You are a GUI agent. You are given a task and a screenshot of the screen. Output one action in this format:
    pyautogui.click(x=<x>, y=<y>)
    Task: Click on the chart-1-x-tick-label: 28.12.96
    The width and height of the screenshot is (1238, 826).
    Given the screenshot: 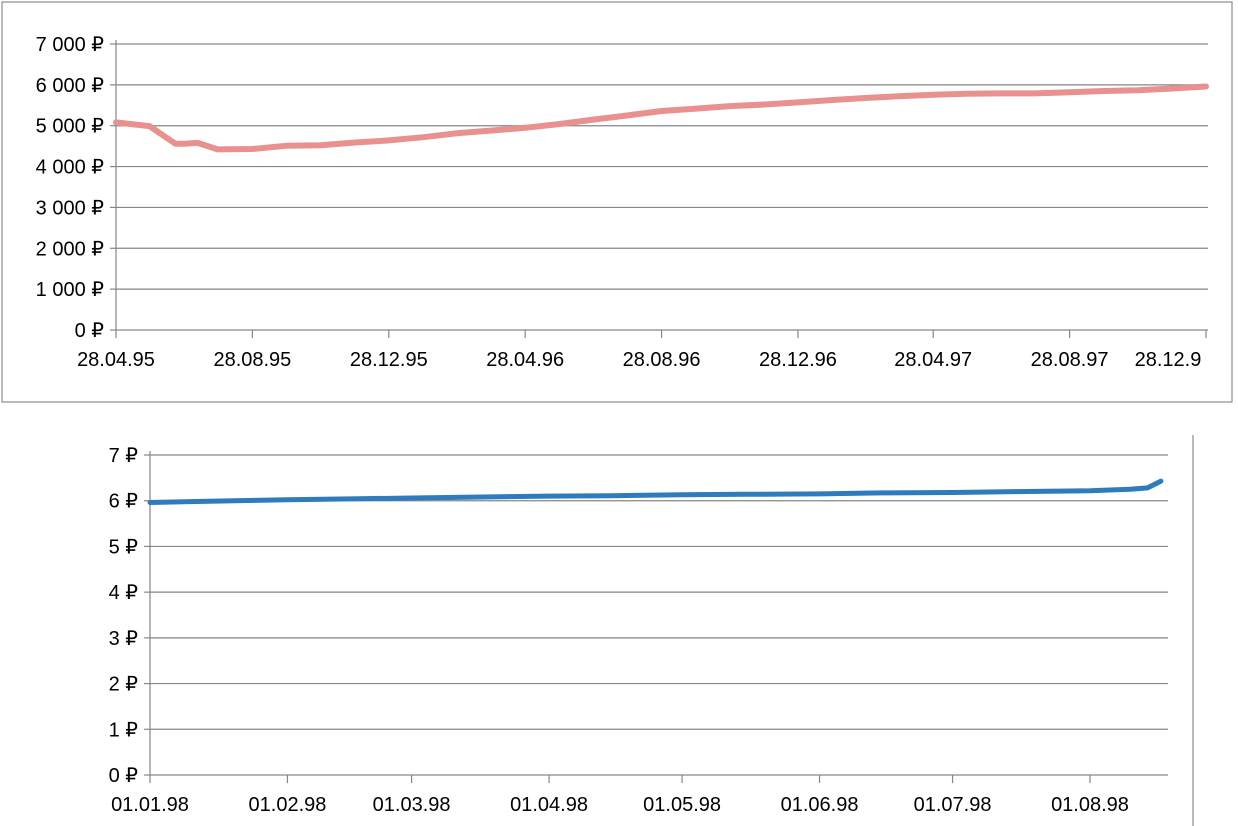 What is the action you would take?
    pyautogui.click(x=798, y=360)
    